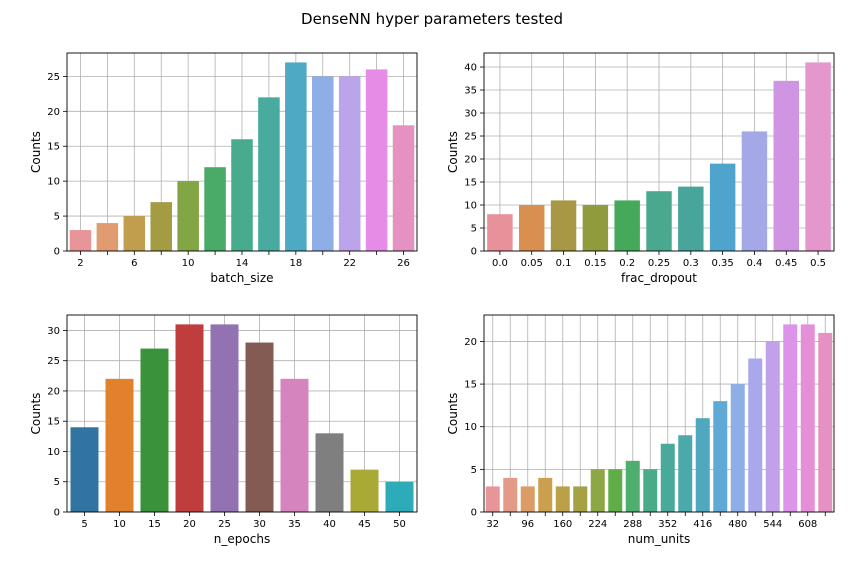  Describe the element at coordinates (595, 263) in the screenshot. I see `x-tick-label: 0.15` at that location.